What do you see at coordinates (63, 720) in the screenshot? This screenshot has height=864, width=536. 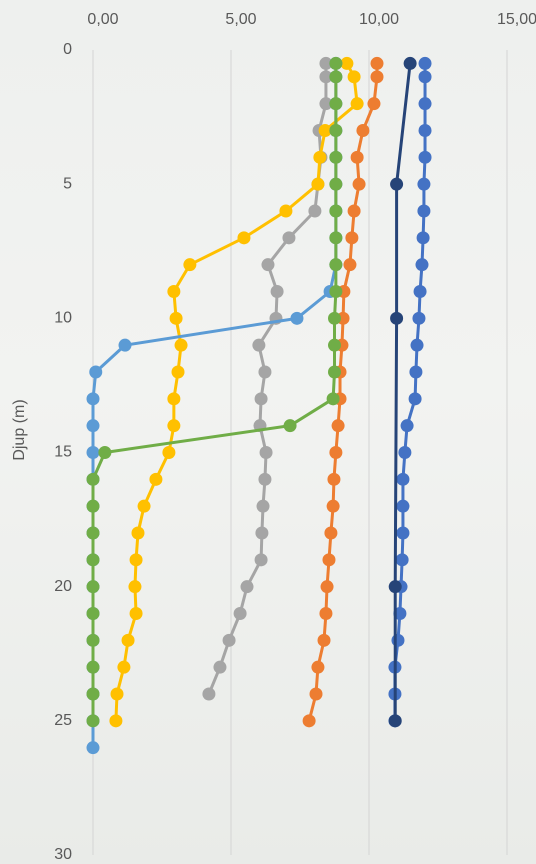 I see `y-tick-label: 25` at bounding box center [63, 720].